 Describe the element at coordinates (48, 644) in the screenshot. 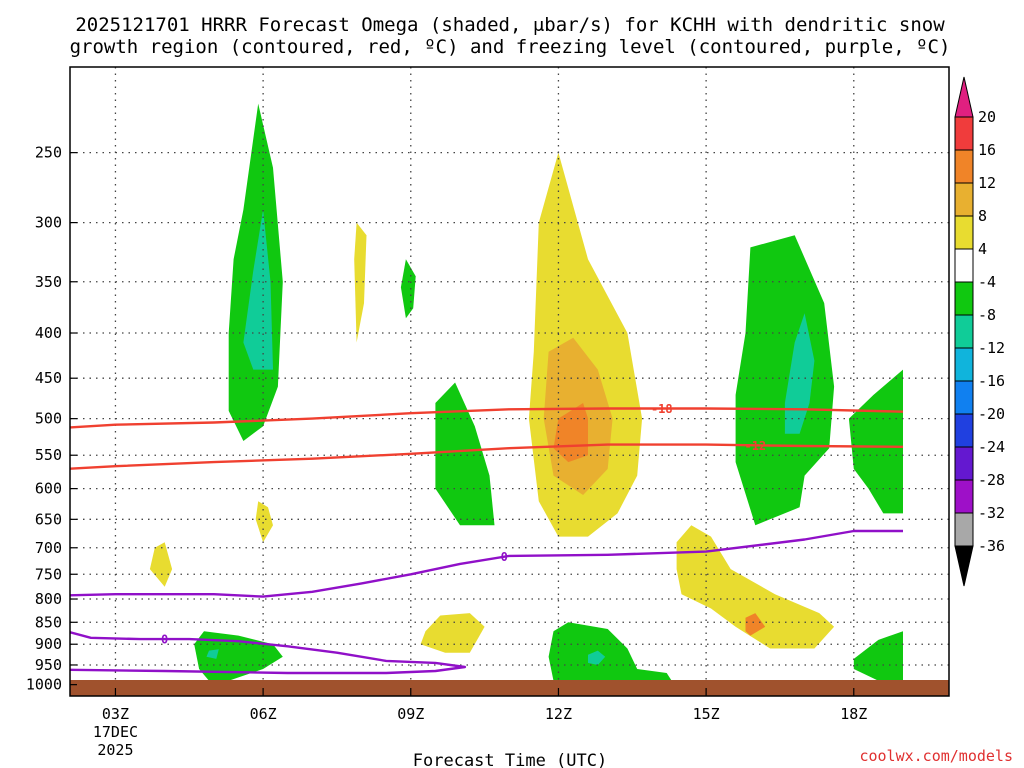

I see `y-tick-label: 900` at that location.